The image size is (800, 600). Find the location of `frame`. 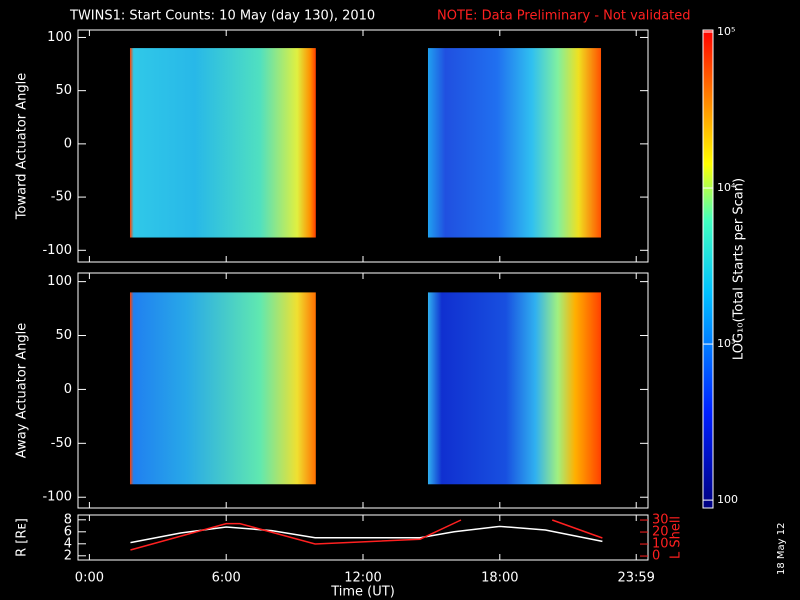

frame is located at coordinates (363, 537).